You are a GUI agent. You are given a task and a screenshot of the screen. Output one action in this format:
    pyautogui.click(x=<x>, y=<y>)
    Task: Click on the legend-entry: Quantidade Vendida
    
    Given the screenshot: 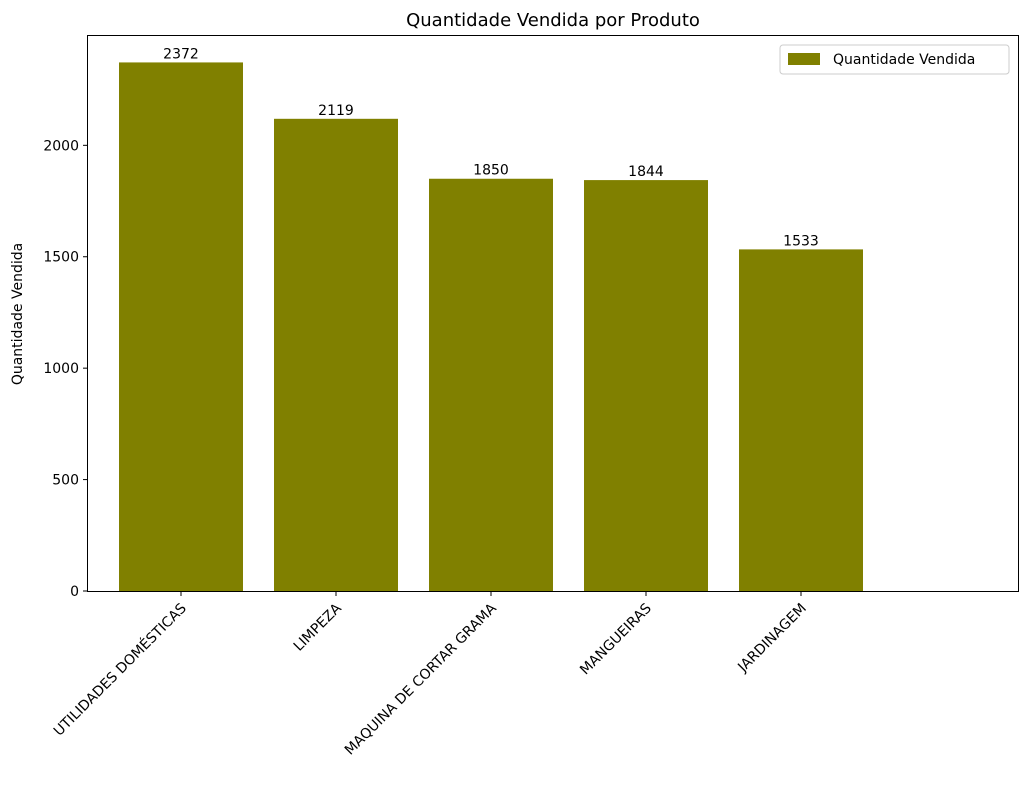 What is the action you would take?
    pyautogui.click(x=904, y=60)
    